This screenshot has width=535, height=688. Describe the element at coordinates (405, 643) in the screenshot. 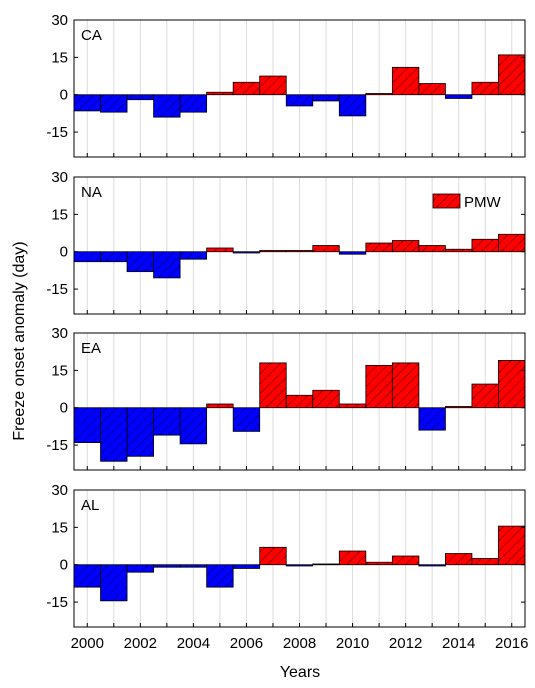

I see `x-tick-label: 2012` at that location.